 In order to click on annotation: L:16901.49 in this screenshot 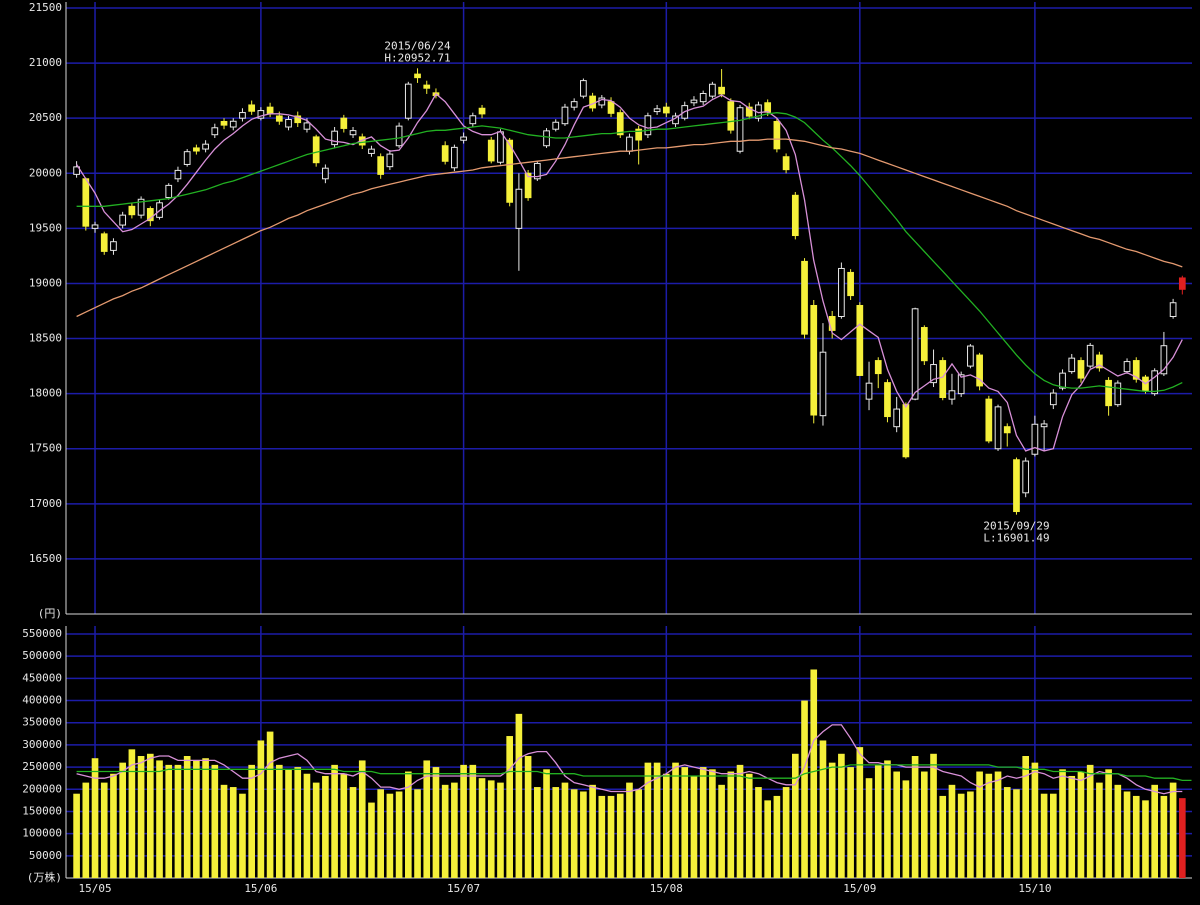, I will do `click(1016, 538)`.